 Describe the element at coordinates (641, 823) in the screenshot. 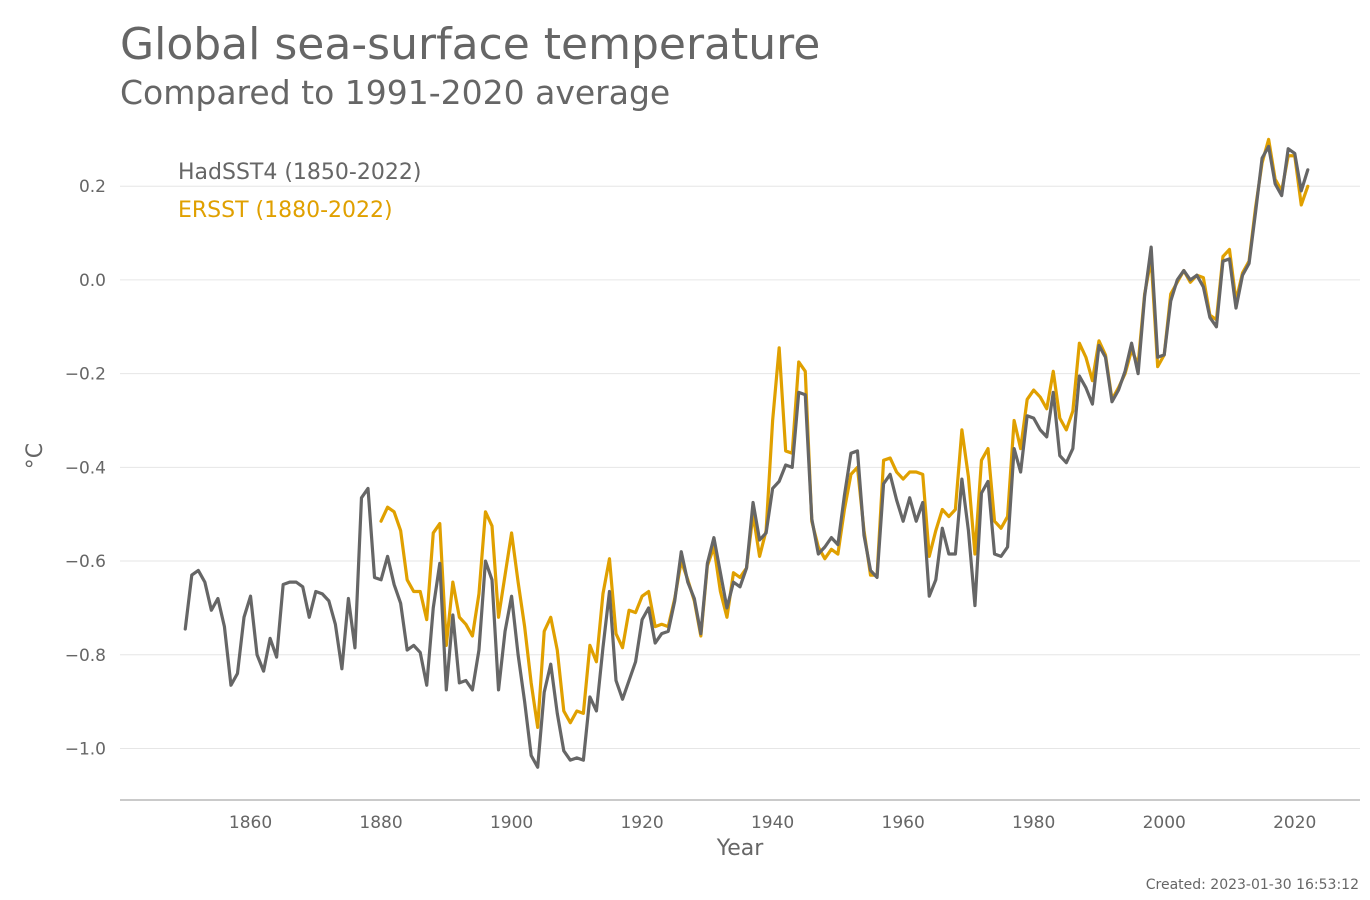

I see `x-tick-label: 1920` at that location.